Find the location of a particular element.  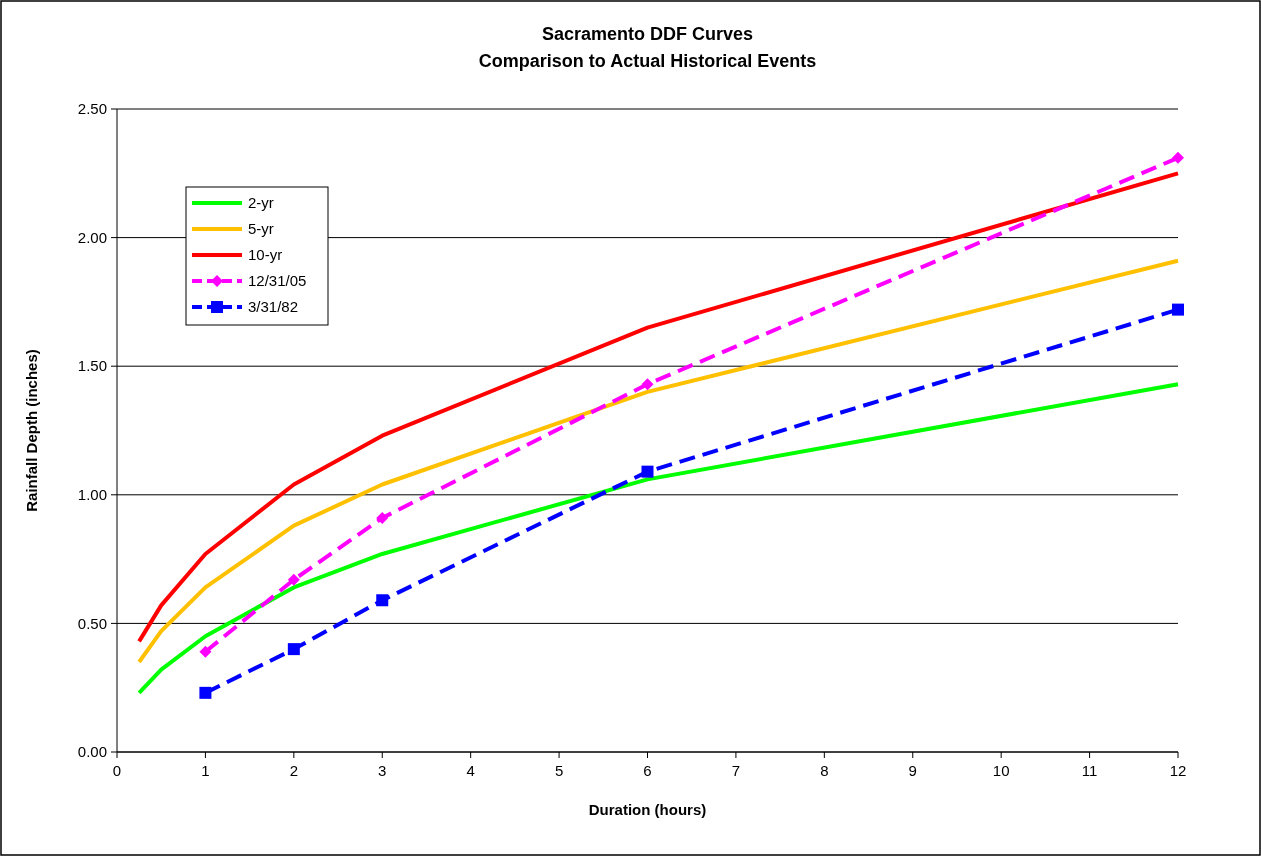

y-axis-title: Rainfall Depth (inches) is located at coordinates (31, 430).